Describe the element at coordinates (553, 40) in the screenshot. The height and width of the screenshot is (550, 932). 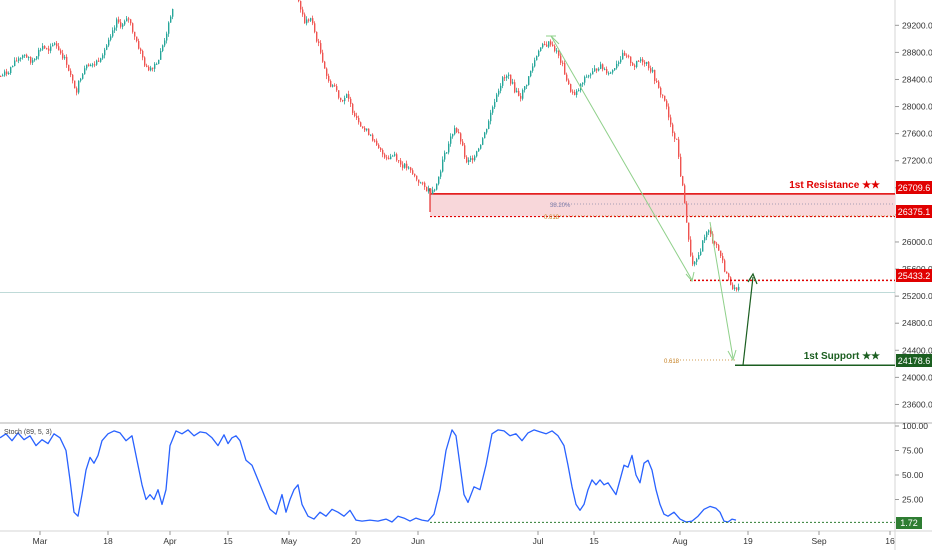
I see `fib-move-start-tick` at that location.